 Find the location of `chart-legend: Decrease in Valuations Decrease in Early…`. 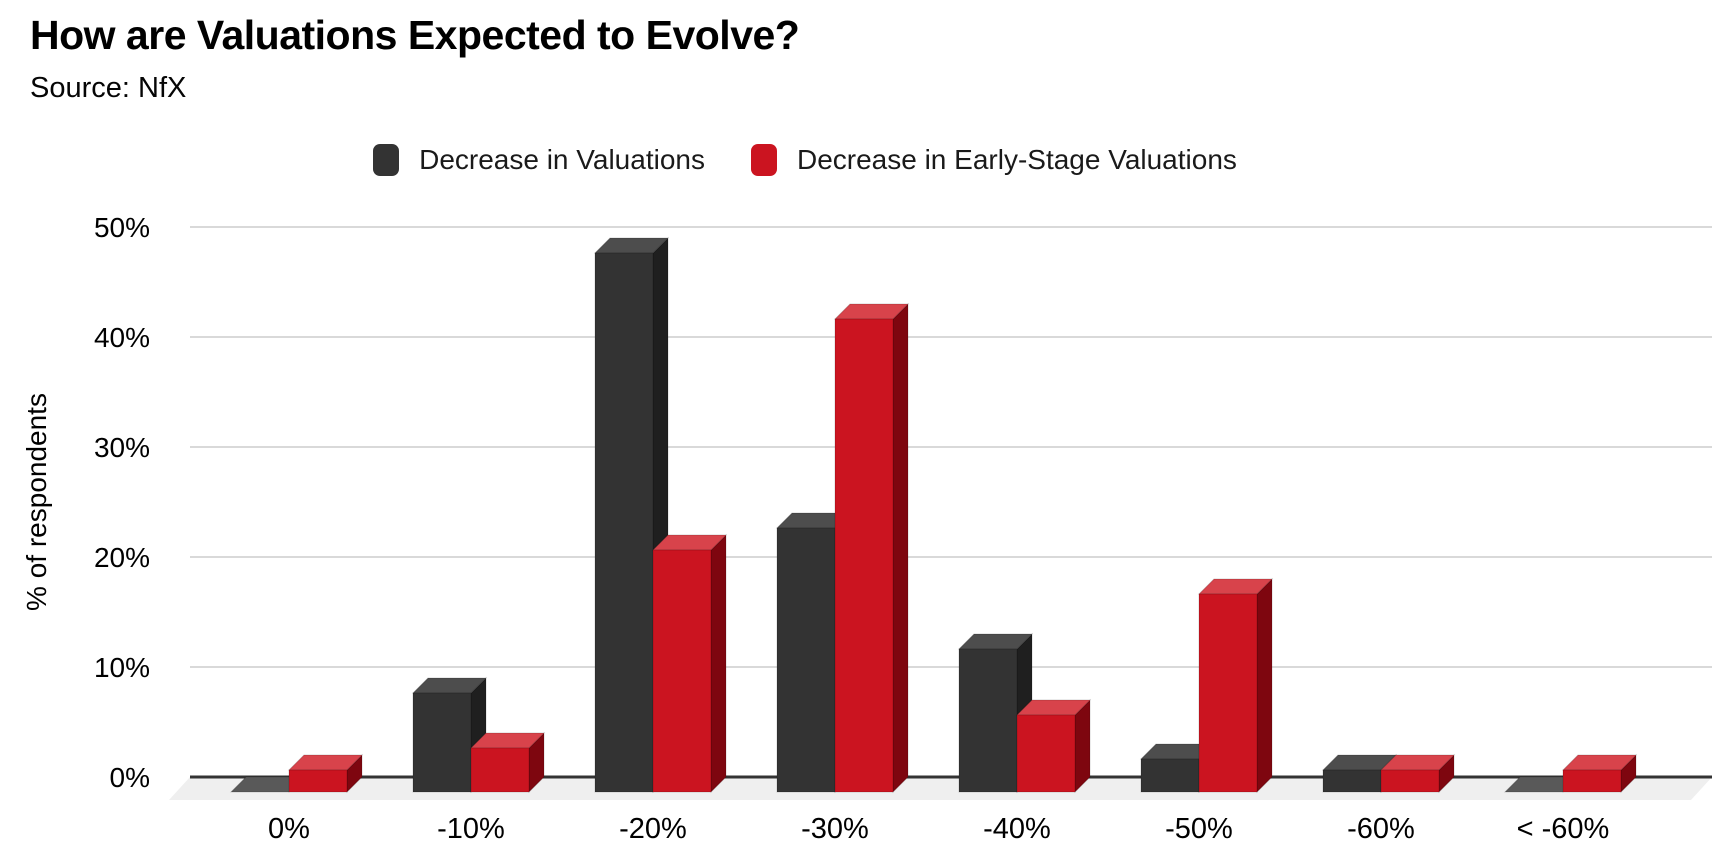

chart-legend: Decrease in Valuations Decrease in Early… is located at coordinates (805, 160).